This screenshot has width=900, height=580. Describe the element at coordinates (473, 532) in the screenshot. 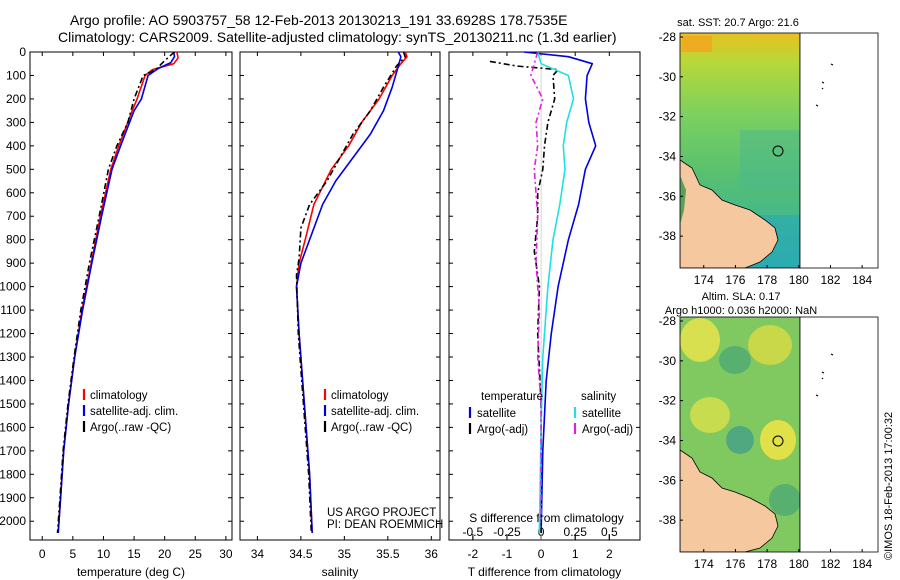

I see `s-tick-label: -0.5` at that location.